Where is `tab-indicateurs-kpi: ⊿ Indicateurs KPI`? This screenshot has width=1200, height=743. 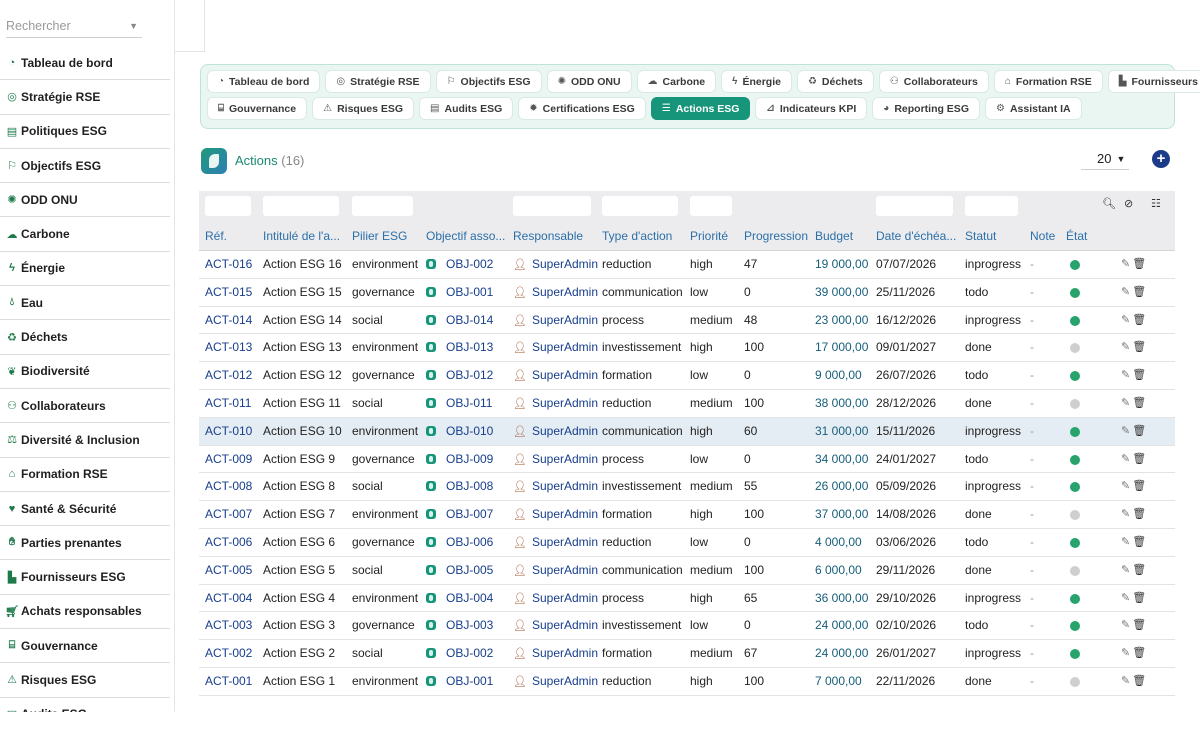 tab-indicateurs-kpi: ⊿ Indicateurs KPI is located at coordinates (811, 108).